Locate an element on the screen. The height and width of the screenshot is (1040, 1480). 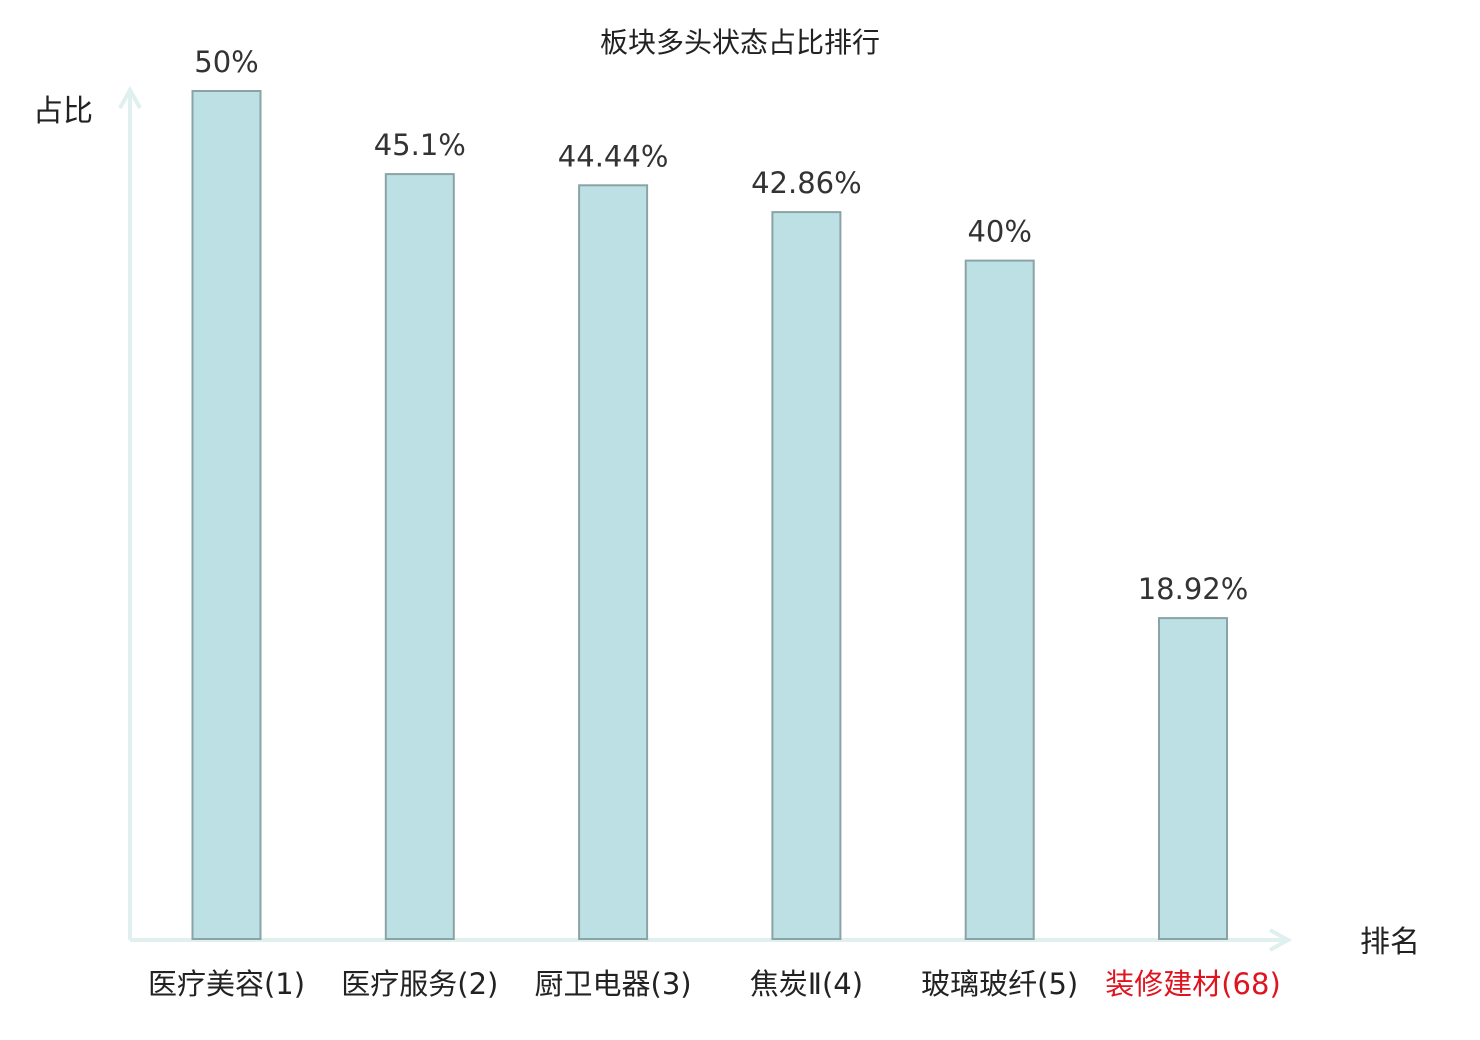
y-axis-label: 占比 is located at coordinates (63, 111).